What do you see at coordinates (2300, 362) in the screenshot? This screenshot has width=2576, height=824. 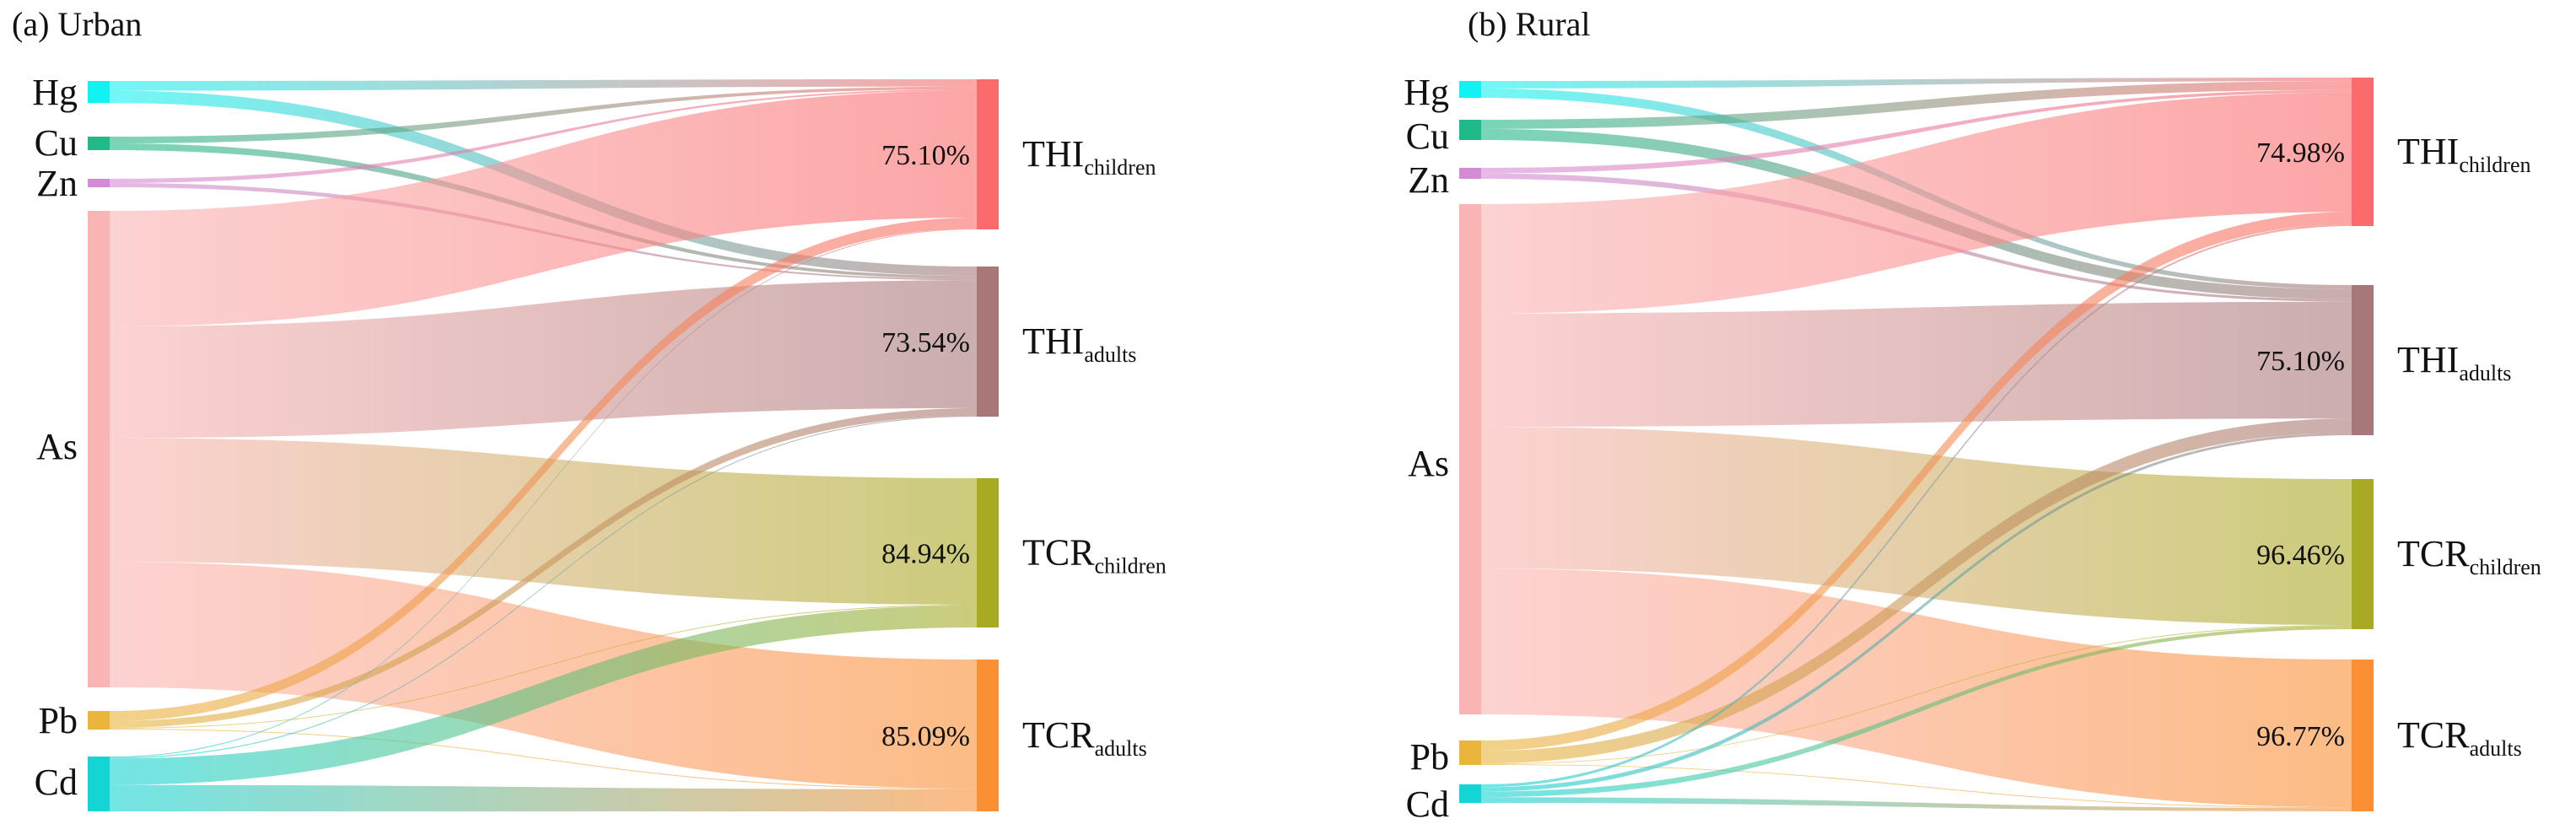 I see `target-percent-thia: 75.10%` at bounding box center [2300, 362].